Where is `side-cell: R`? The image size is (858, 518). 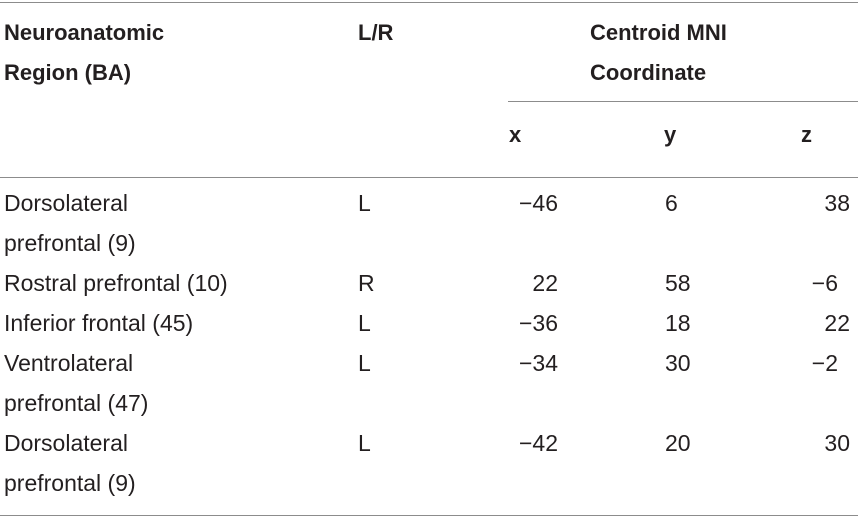
side-cell: R is located at coordinates (366, 283).